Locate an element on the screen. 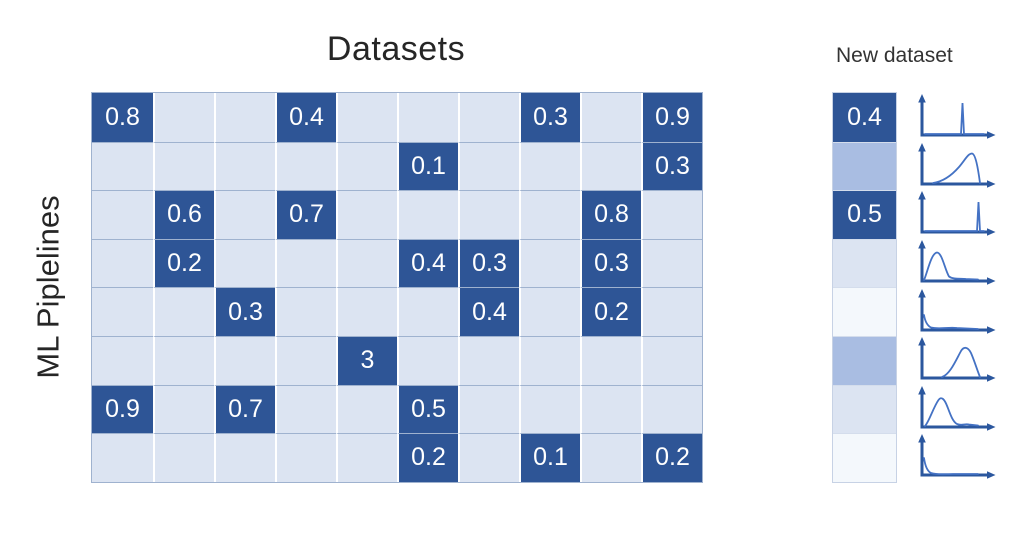  new-dataset-label: New dataset is located at coordinates (894, 55).